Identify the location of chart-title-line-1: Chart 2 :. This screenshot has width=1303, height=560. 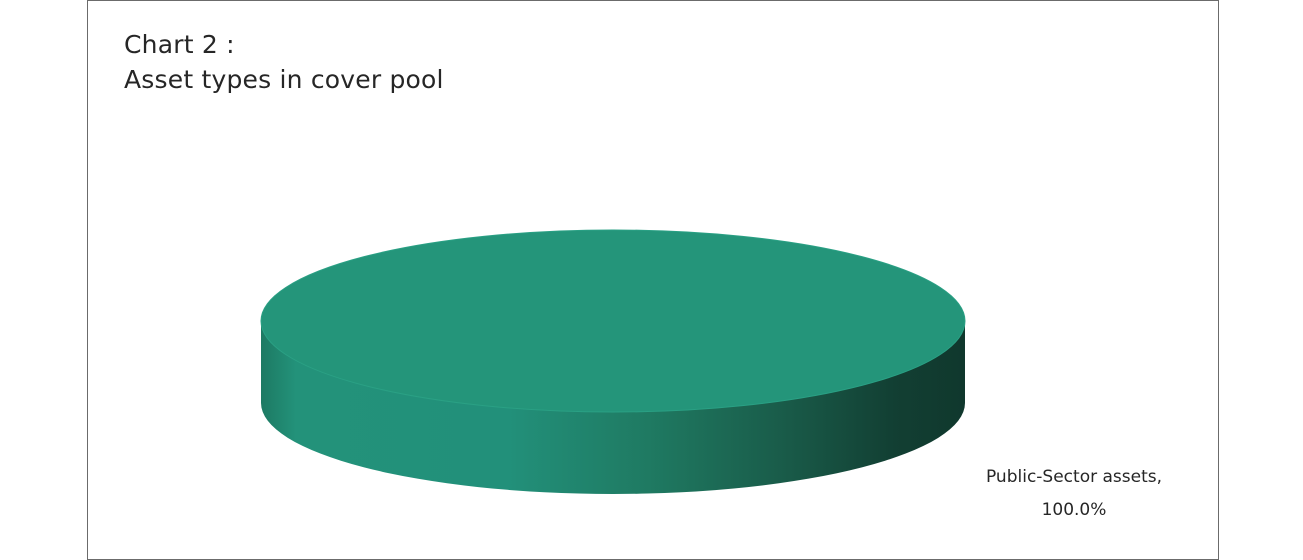
(179, 44).